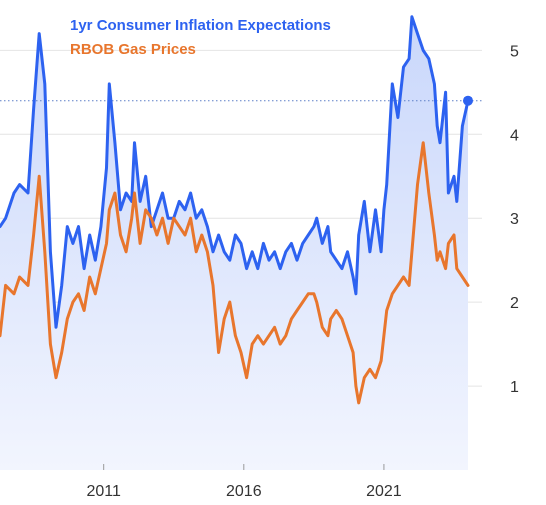  Describe the element at coordinates (103, 491) in the screenshot. I see `x-tick-label-2011: 2011` at that location.